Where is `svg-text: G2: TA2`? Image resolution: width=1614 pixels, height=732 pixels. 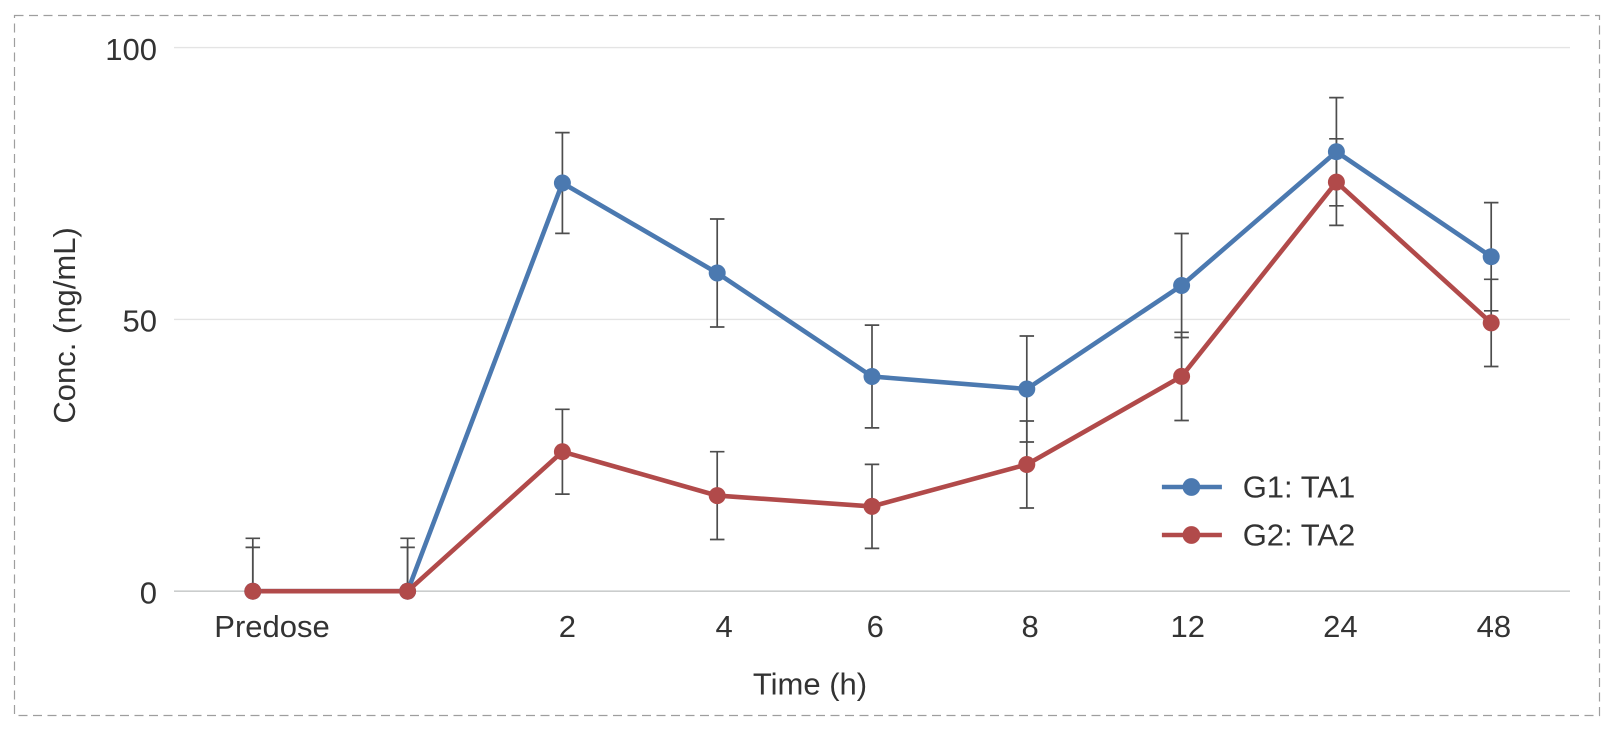
svg-text: G2: TA2 is located at coordinates (1299, 535).